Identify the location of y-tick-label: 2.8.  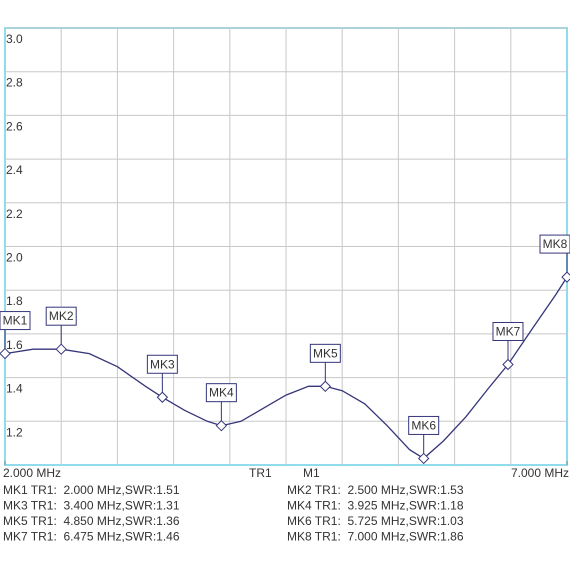
(14, 83).